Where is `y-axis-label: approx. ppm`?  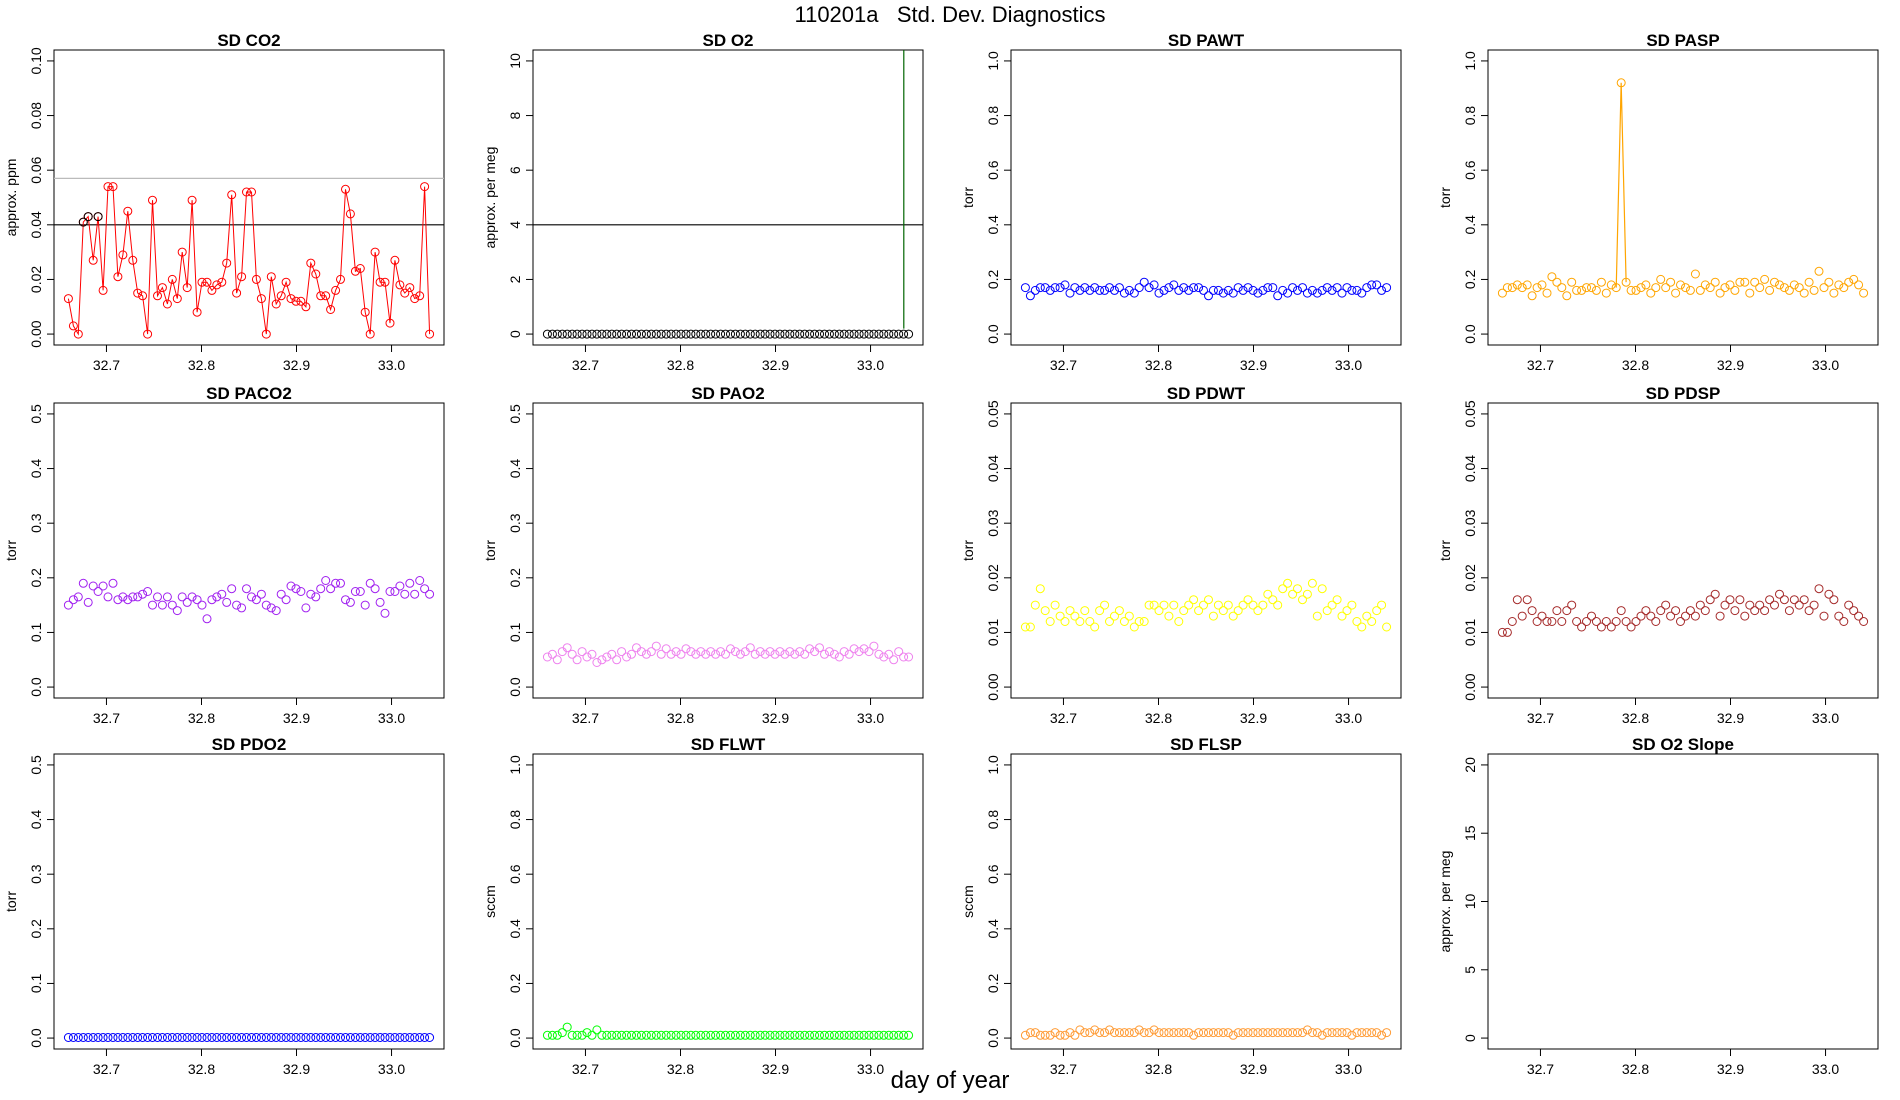
y-axis-label: approx. ppm is located at coordinates (11, 198).